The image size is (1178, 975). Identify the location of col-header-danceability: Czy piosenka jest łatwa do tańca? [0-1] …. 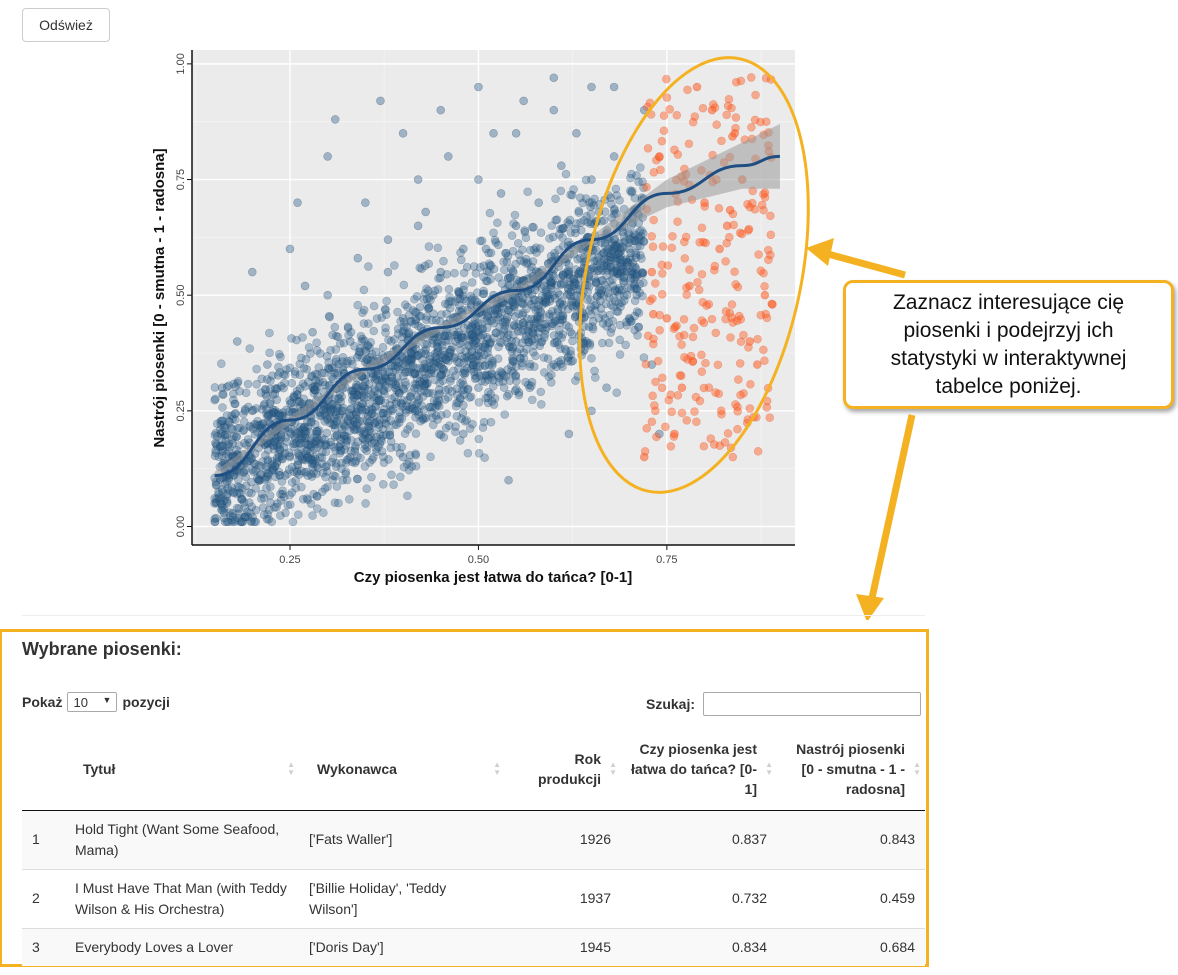
(699, 769).